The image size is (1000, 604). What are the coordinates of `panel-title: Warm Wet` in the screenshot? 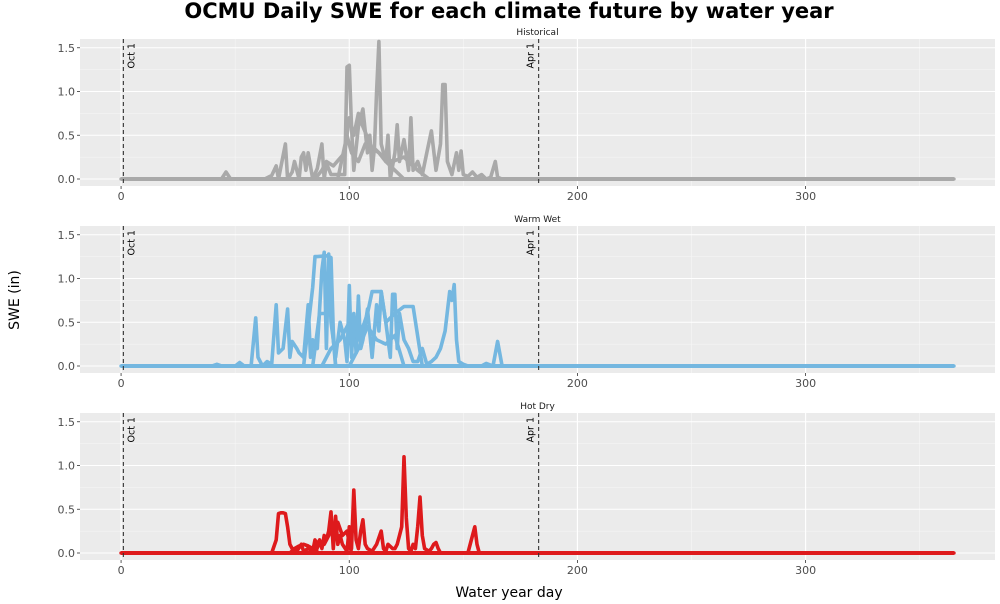 It's located at (537, 220).